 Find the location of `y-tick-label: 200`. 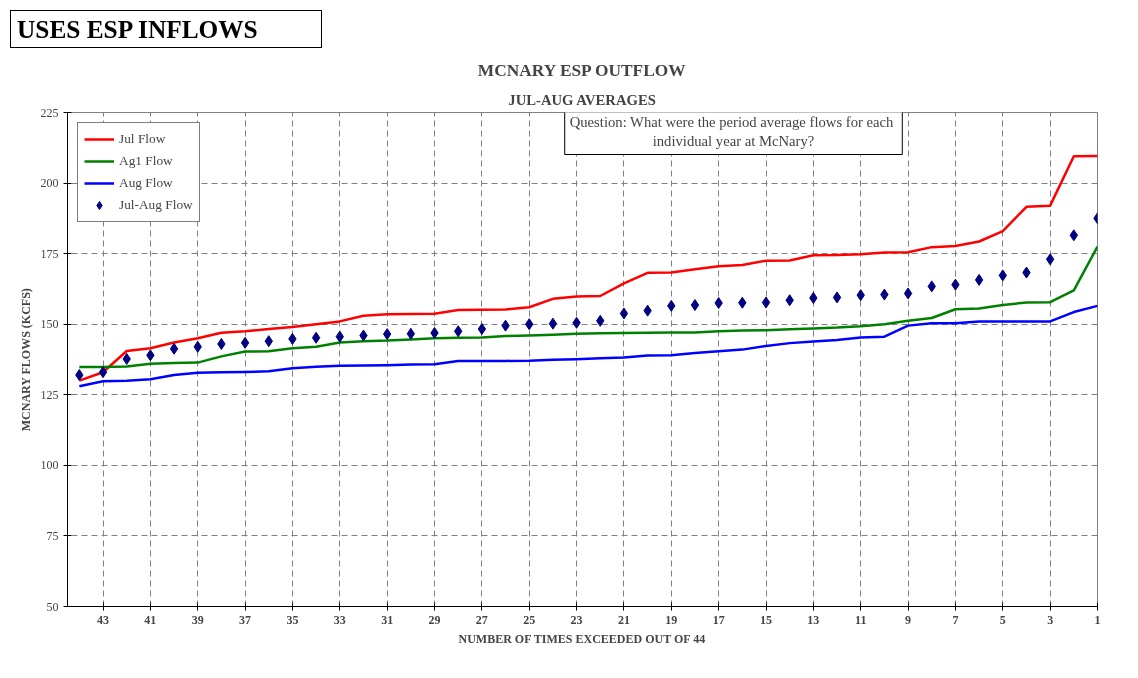

y-tick-label: 200 is located at coordinates (49, 183).